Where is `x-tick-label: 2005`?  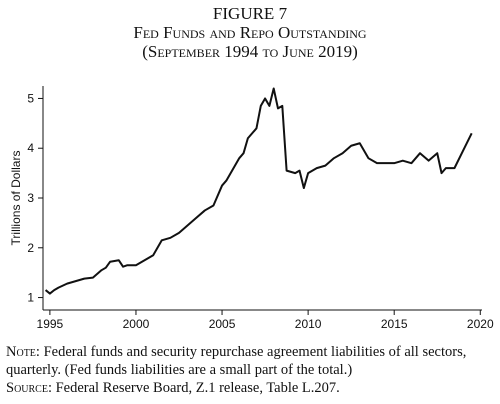
x-tick-label: 2005 is located at coordinates (222, 324).